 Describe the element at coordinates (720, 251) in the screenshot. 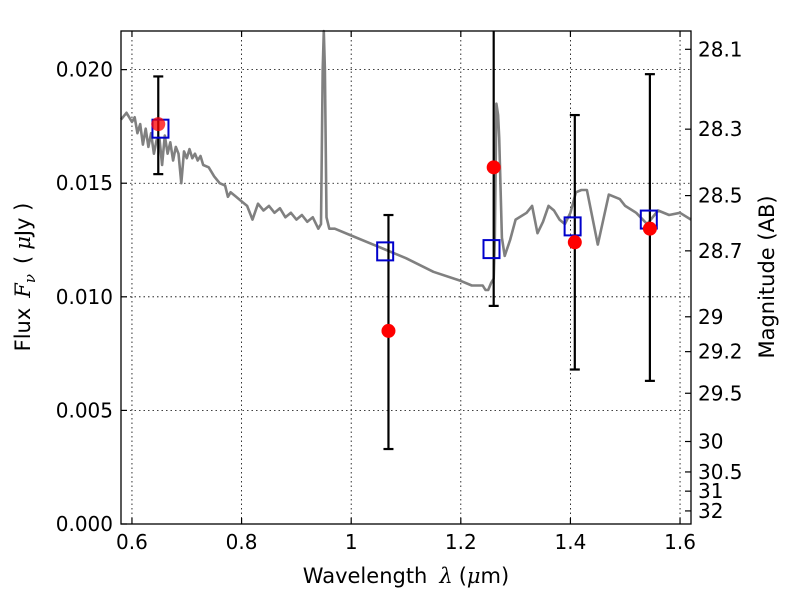

I see `y2-tick-label: 28.7` at that location.